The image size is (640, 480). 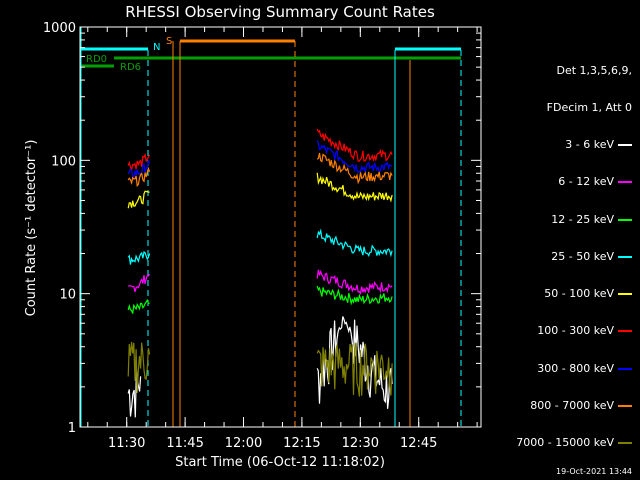 What do you see at coordinates (360, 443) in the screenshot?
I see `x-tick-label: 12:30` at bounding box center [360, 443].